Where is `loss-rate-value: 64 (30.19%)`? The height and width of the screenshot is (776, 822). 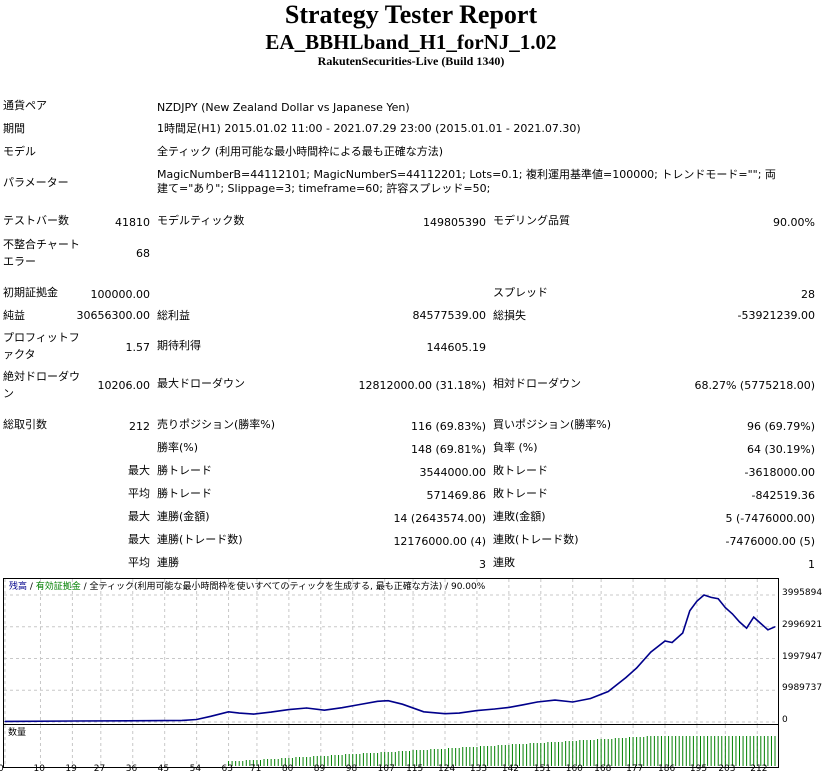 loss-rate-value: 64 (30.19%) is located at coordinates (780, 449).